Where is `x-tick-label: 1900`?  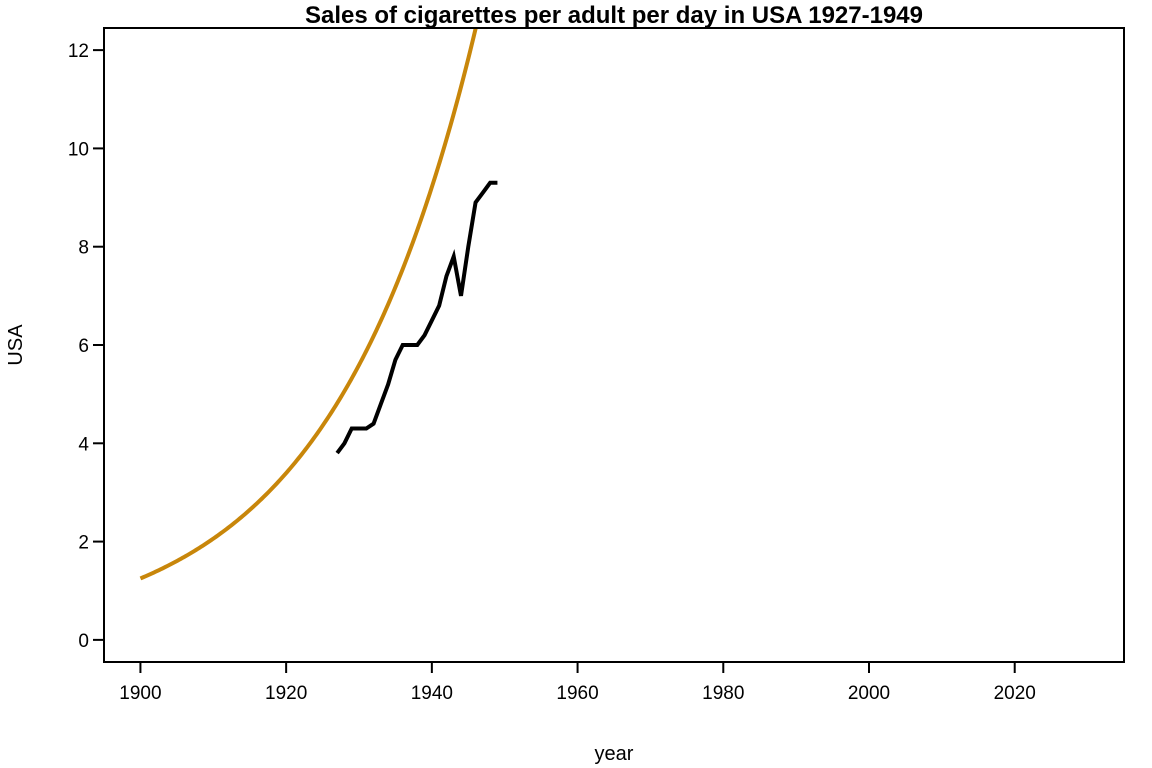
x-tick-label: 1900 is located at coordinates (140, 693).